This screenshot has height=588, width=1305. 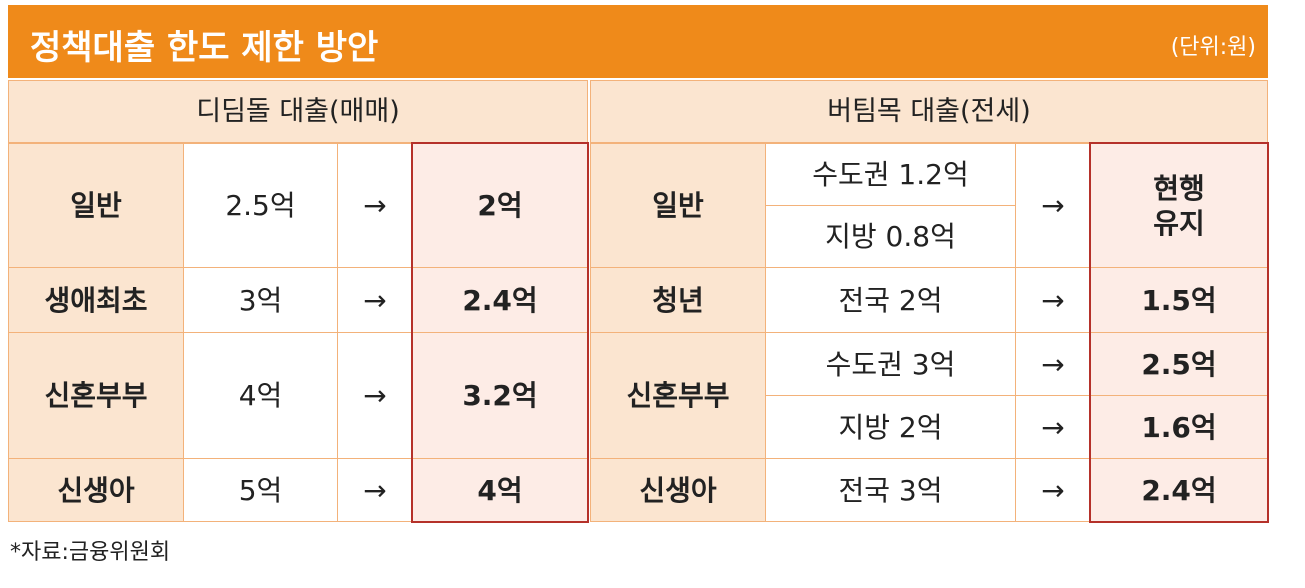 What do you see at coordinates (638, 41) in the screenshot?
I see `title-bar: 정책대출 한도 제한 방안 (단위:원)` at bounding box center [638, 41].